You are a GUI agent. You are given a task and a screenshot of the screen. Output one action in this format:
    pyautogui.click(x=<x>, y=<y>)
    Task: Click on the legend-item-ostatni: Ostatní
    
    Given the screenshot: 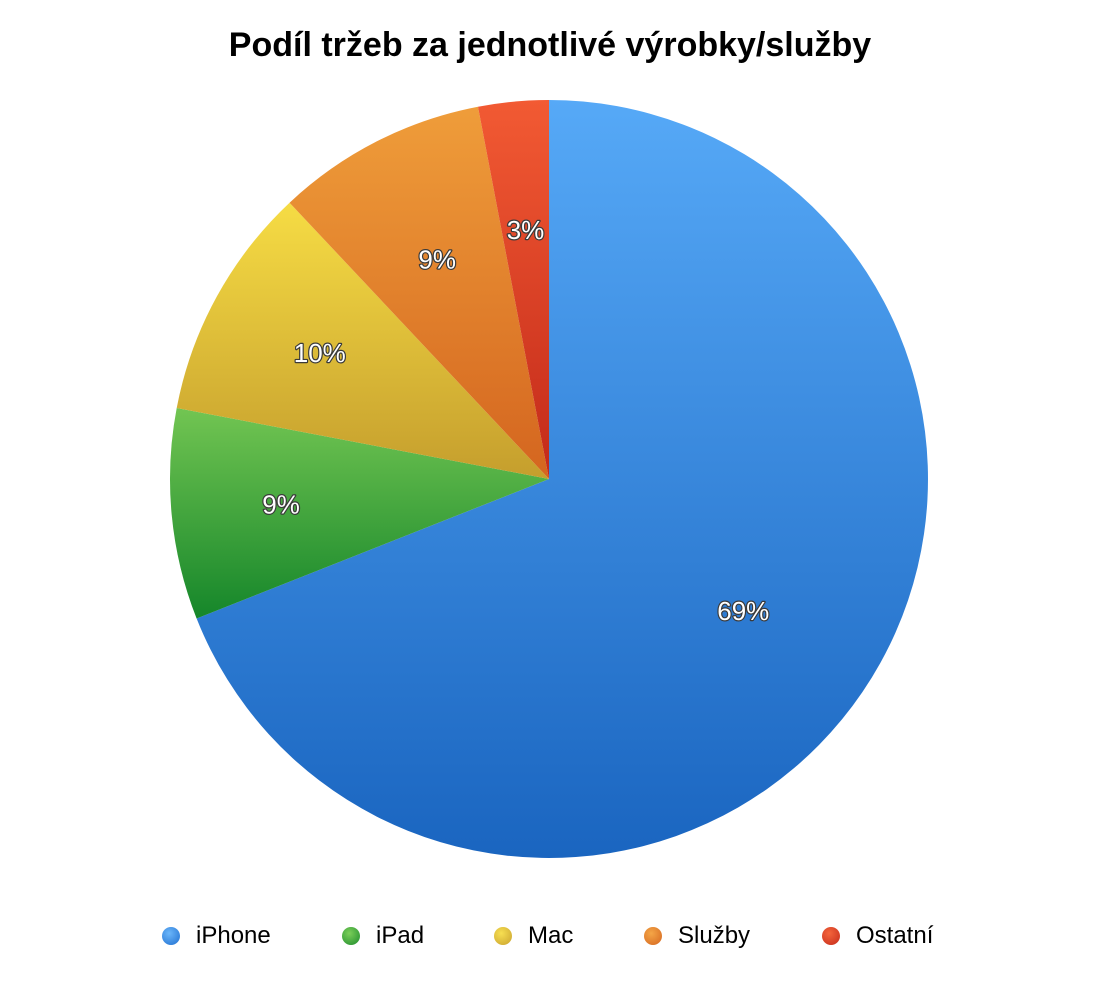 What is the action you would take?
    pyautogui.click(x=877, y=936)
    